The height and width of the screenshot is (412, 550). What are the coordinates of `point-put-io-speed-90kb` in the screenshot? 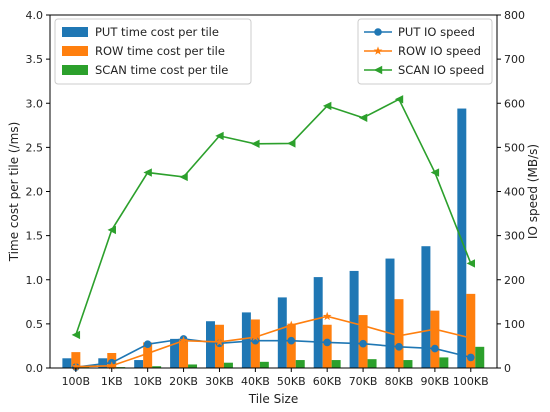 It's located at (435, 348).